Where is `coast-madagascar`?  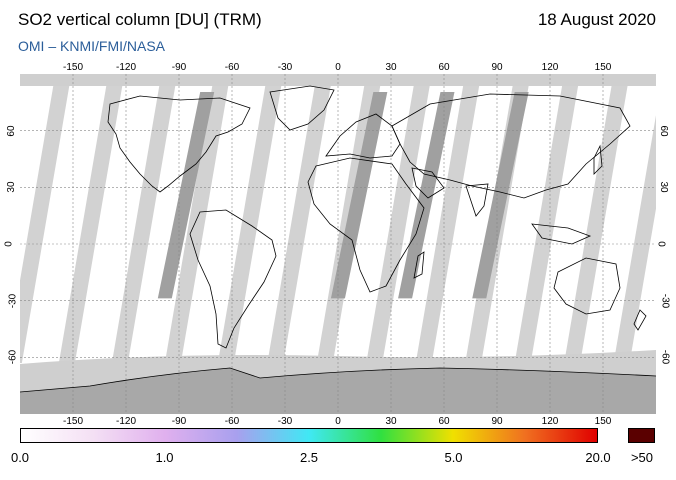 coast-madagascar is located at coordinates (419, 265).